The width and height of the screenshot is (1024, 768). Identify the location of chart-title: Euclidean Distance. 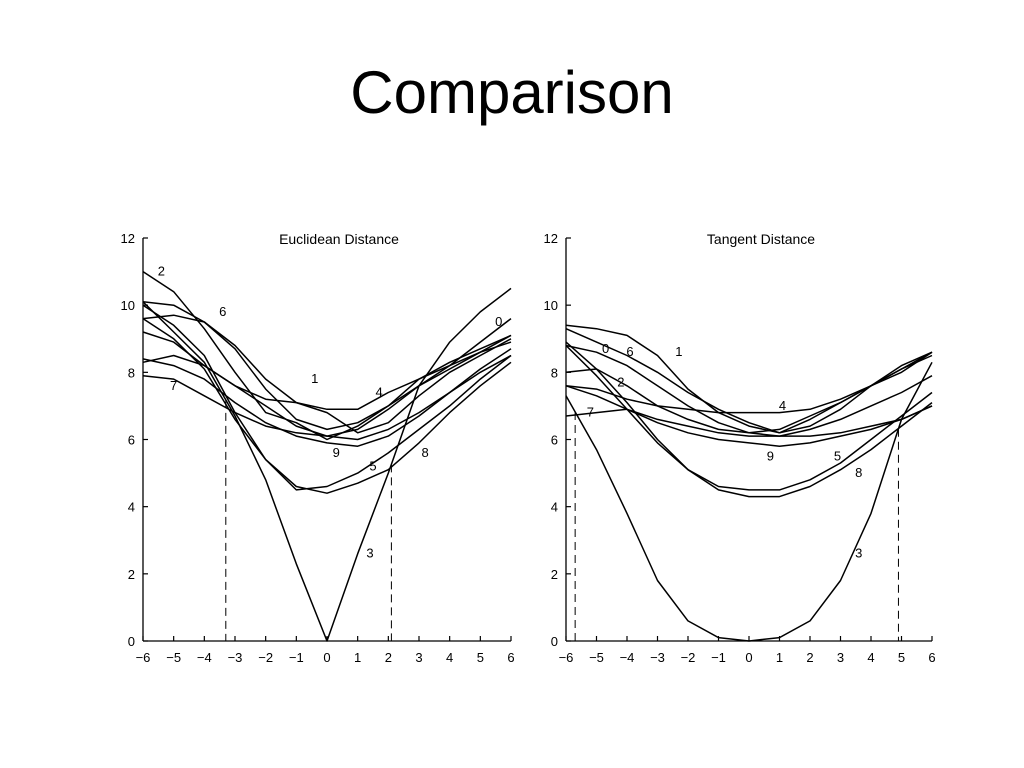
(339, 239).